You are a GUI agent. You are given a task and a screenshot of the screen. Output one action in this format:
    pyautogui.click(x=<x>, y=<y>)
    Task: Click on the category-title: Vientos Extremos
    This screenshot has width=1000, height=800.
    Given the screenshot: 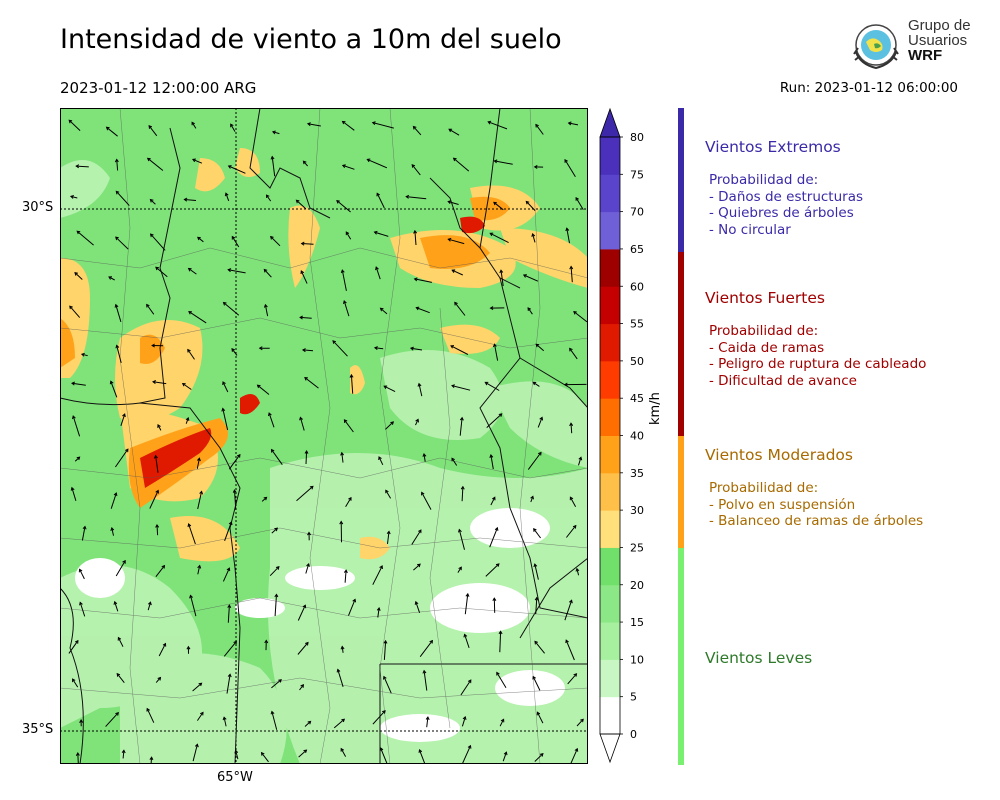 What is the action you would take?
    pyautogui.click(x=773, y=147)
    